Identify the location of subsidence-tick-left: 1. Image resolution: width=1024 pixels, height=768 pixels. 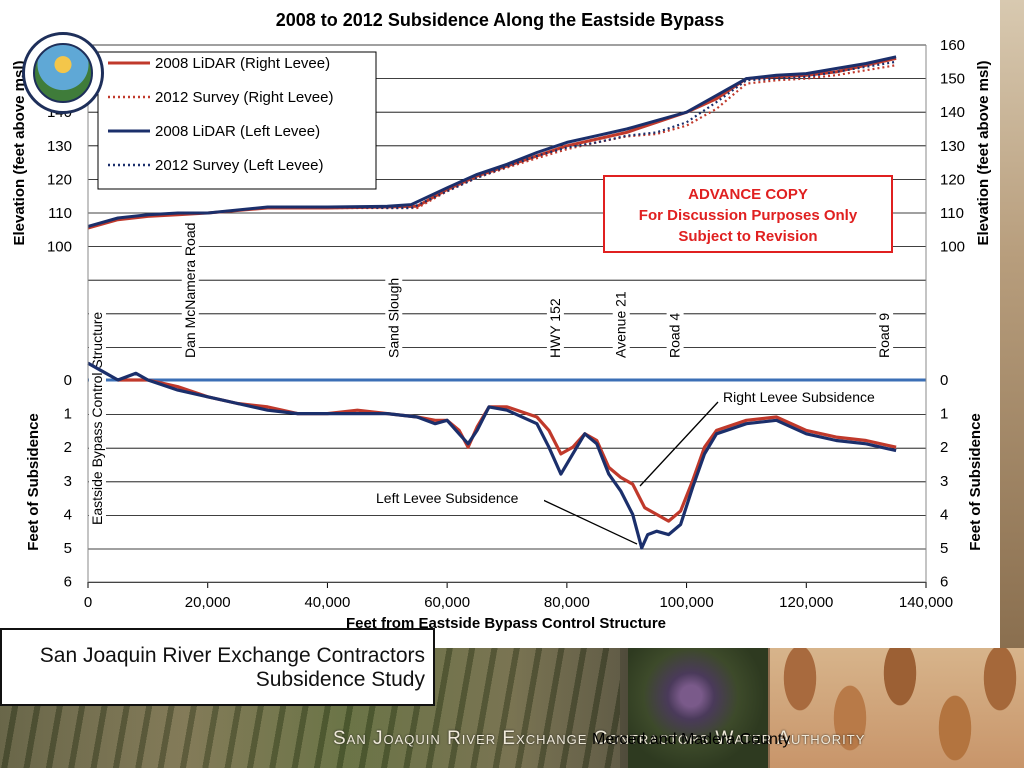
(68, 414).